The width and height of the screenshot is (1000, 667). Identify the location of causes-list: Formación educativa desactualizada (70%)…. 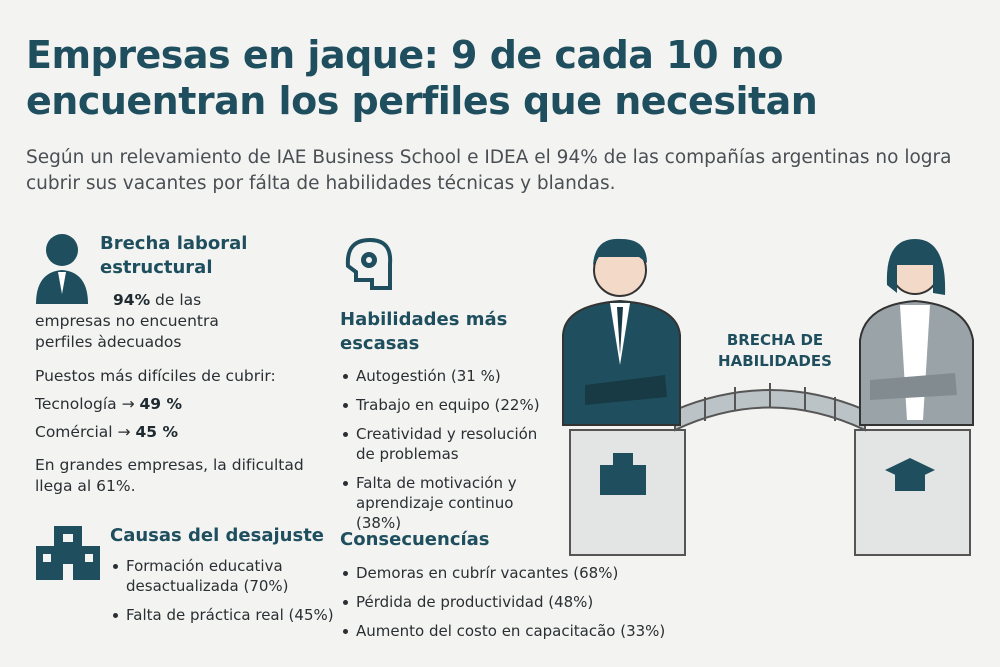
(225, 595).